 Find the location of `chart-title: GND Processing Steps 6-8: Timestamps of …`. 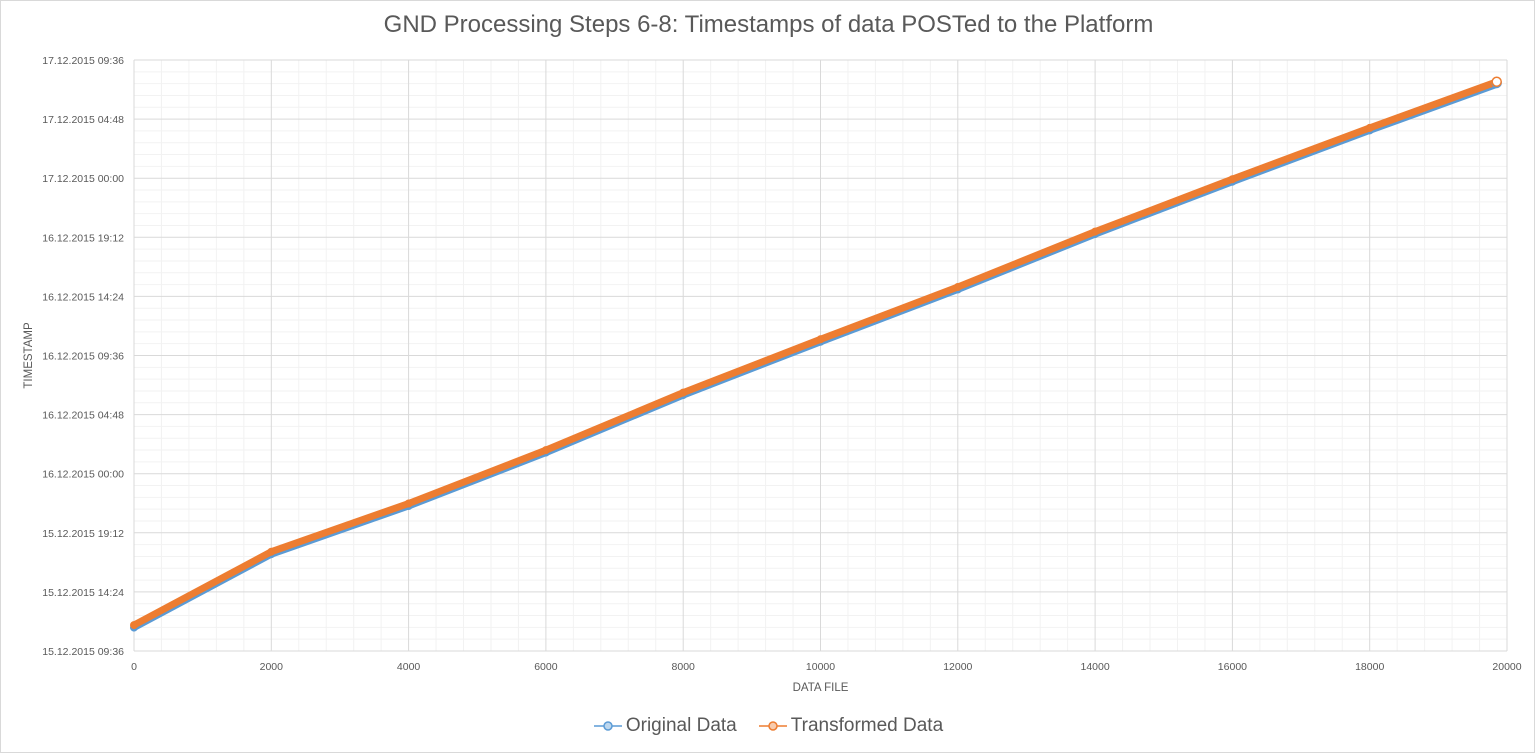

chart-title: GND Processing Steps 6-8: Timestamps of … is located at coordinates (768, 24).